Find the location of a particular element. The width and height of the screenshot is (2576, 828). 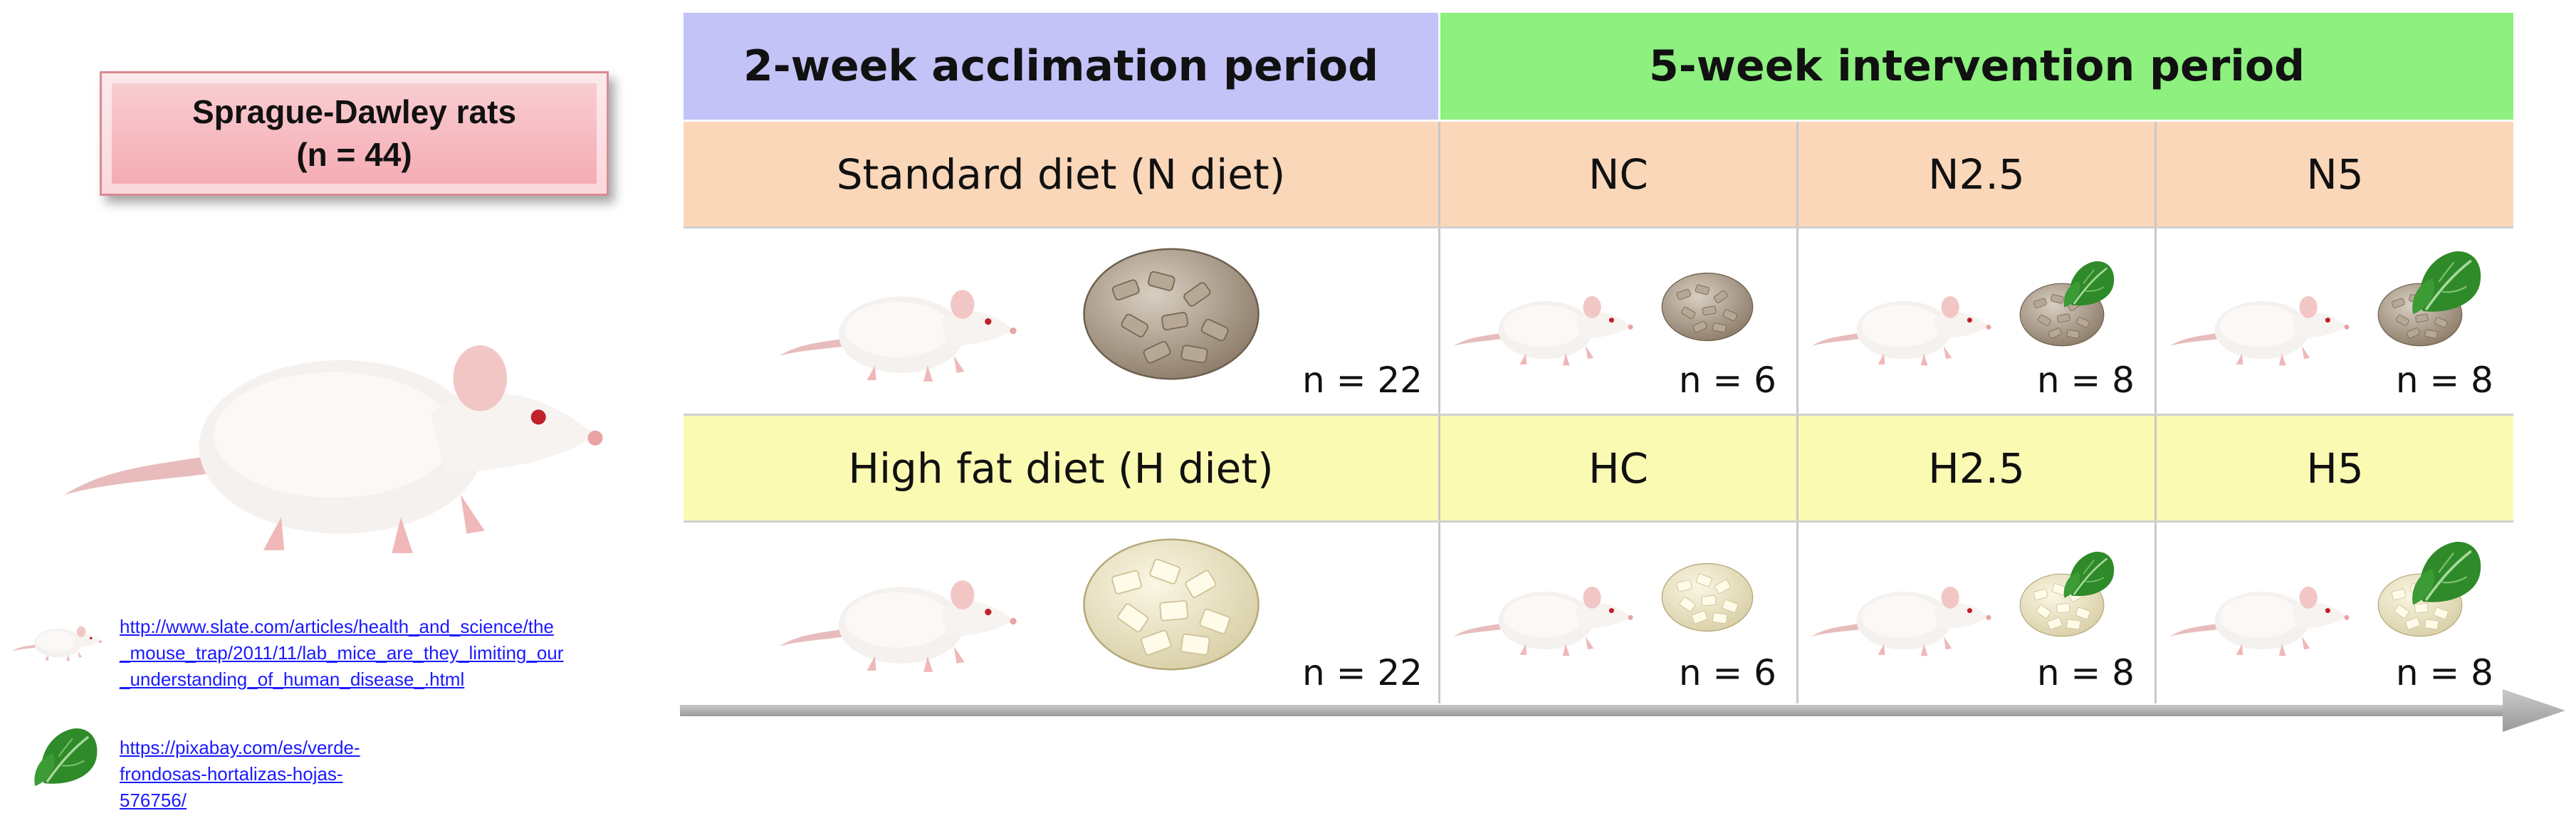

rat-thumbnail-icon is located at coordinates (60, 639).